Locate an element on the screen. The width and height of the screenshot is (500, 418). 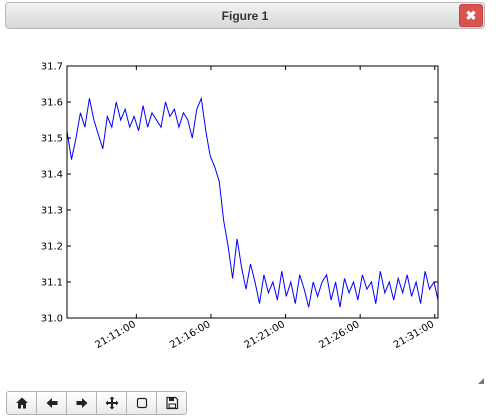
y-tick-label: 31.4 is located at coordinates (52, 175).